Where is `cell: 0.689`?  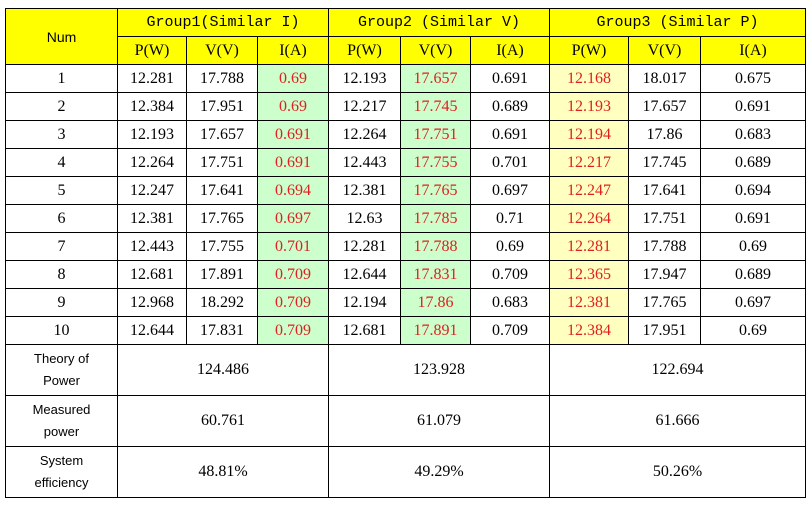 cell: 0.689 is located at coordinates (510, 106).